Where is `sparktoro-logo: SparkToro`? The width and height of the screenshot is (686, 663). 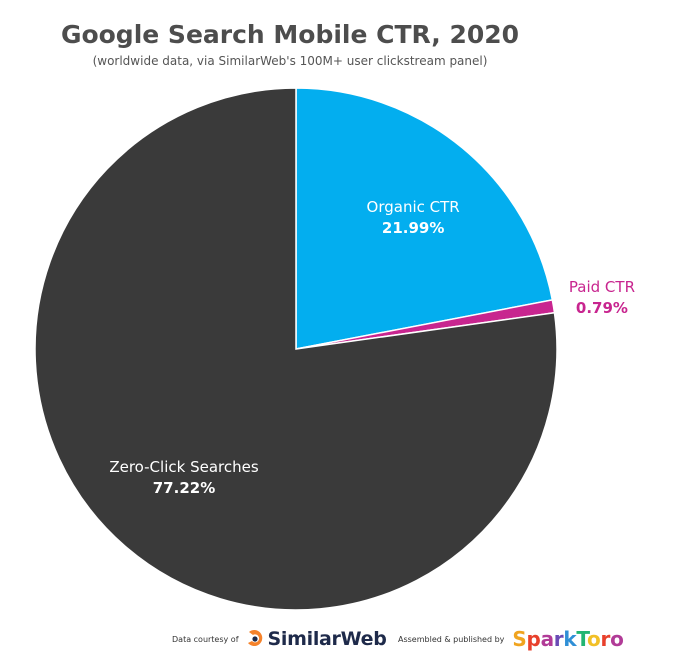 sparktoro-logo: SparkToro is located at coordinates (567, 639).